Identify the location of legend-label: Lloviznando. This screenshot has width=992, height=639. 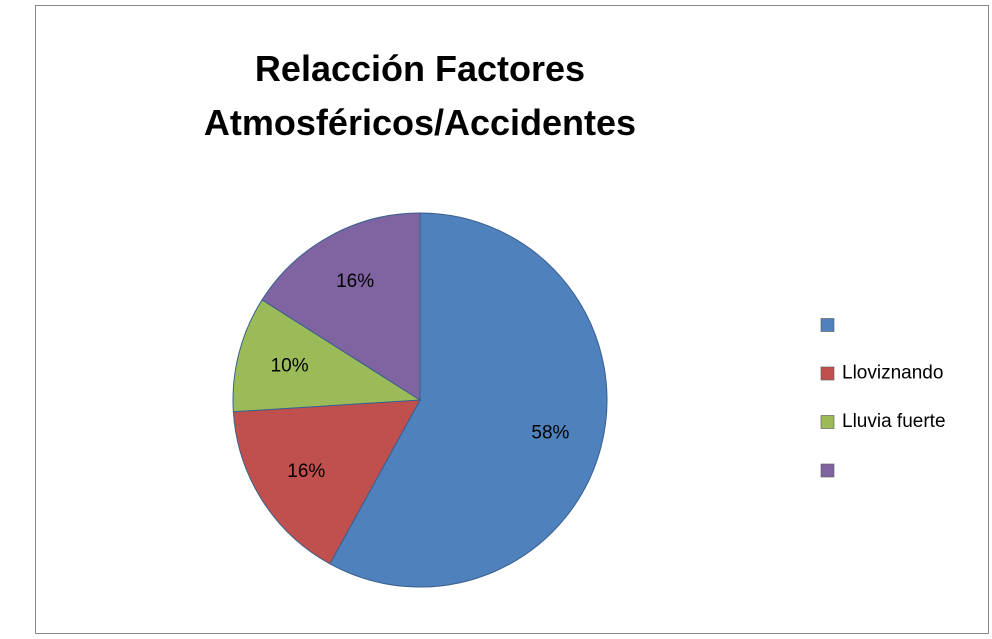
(892, 373).